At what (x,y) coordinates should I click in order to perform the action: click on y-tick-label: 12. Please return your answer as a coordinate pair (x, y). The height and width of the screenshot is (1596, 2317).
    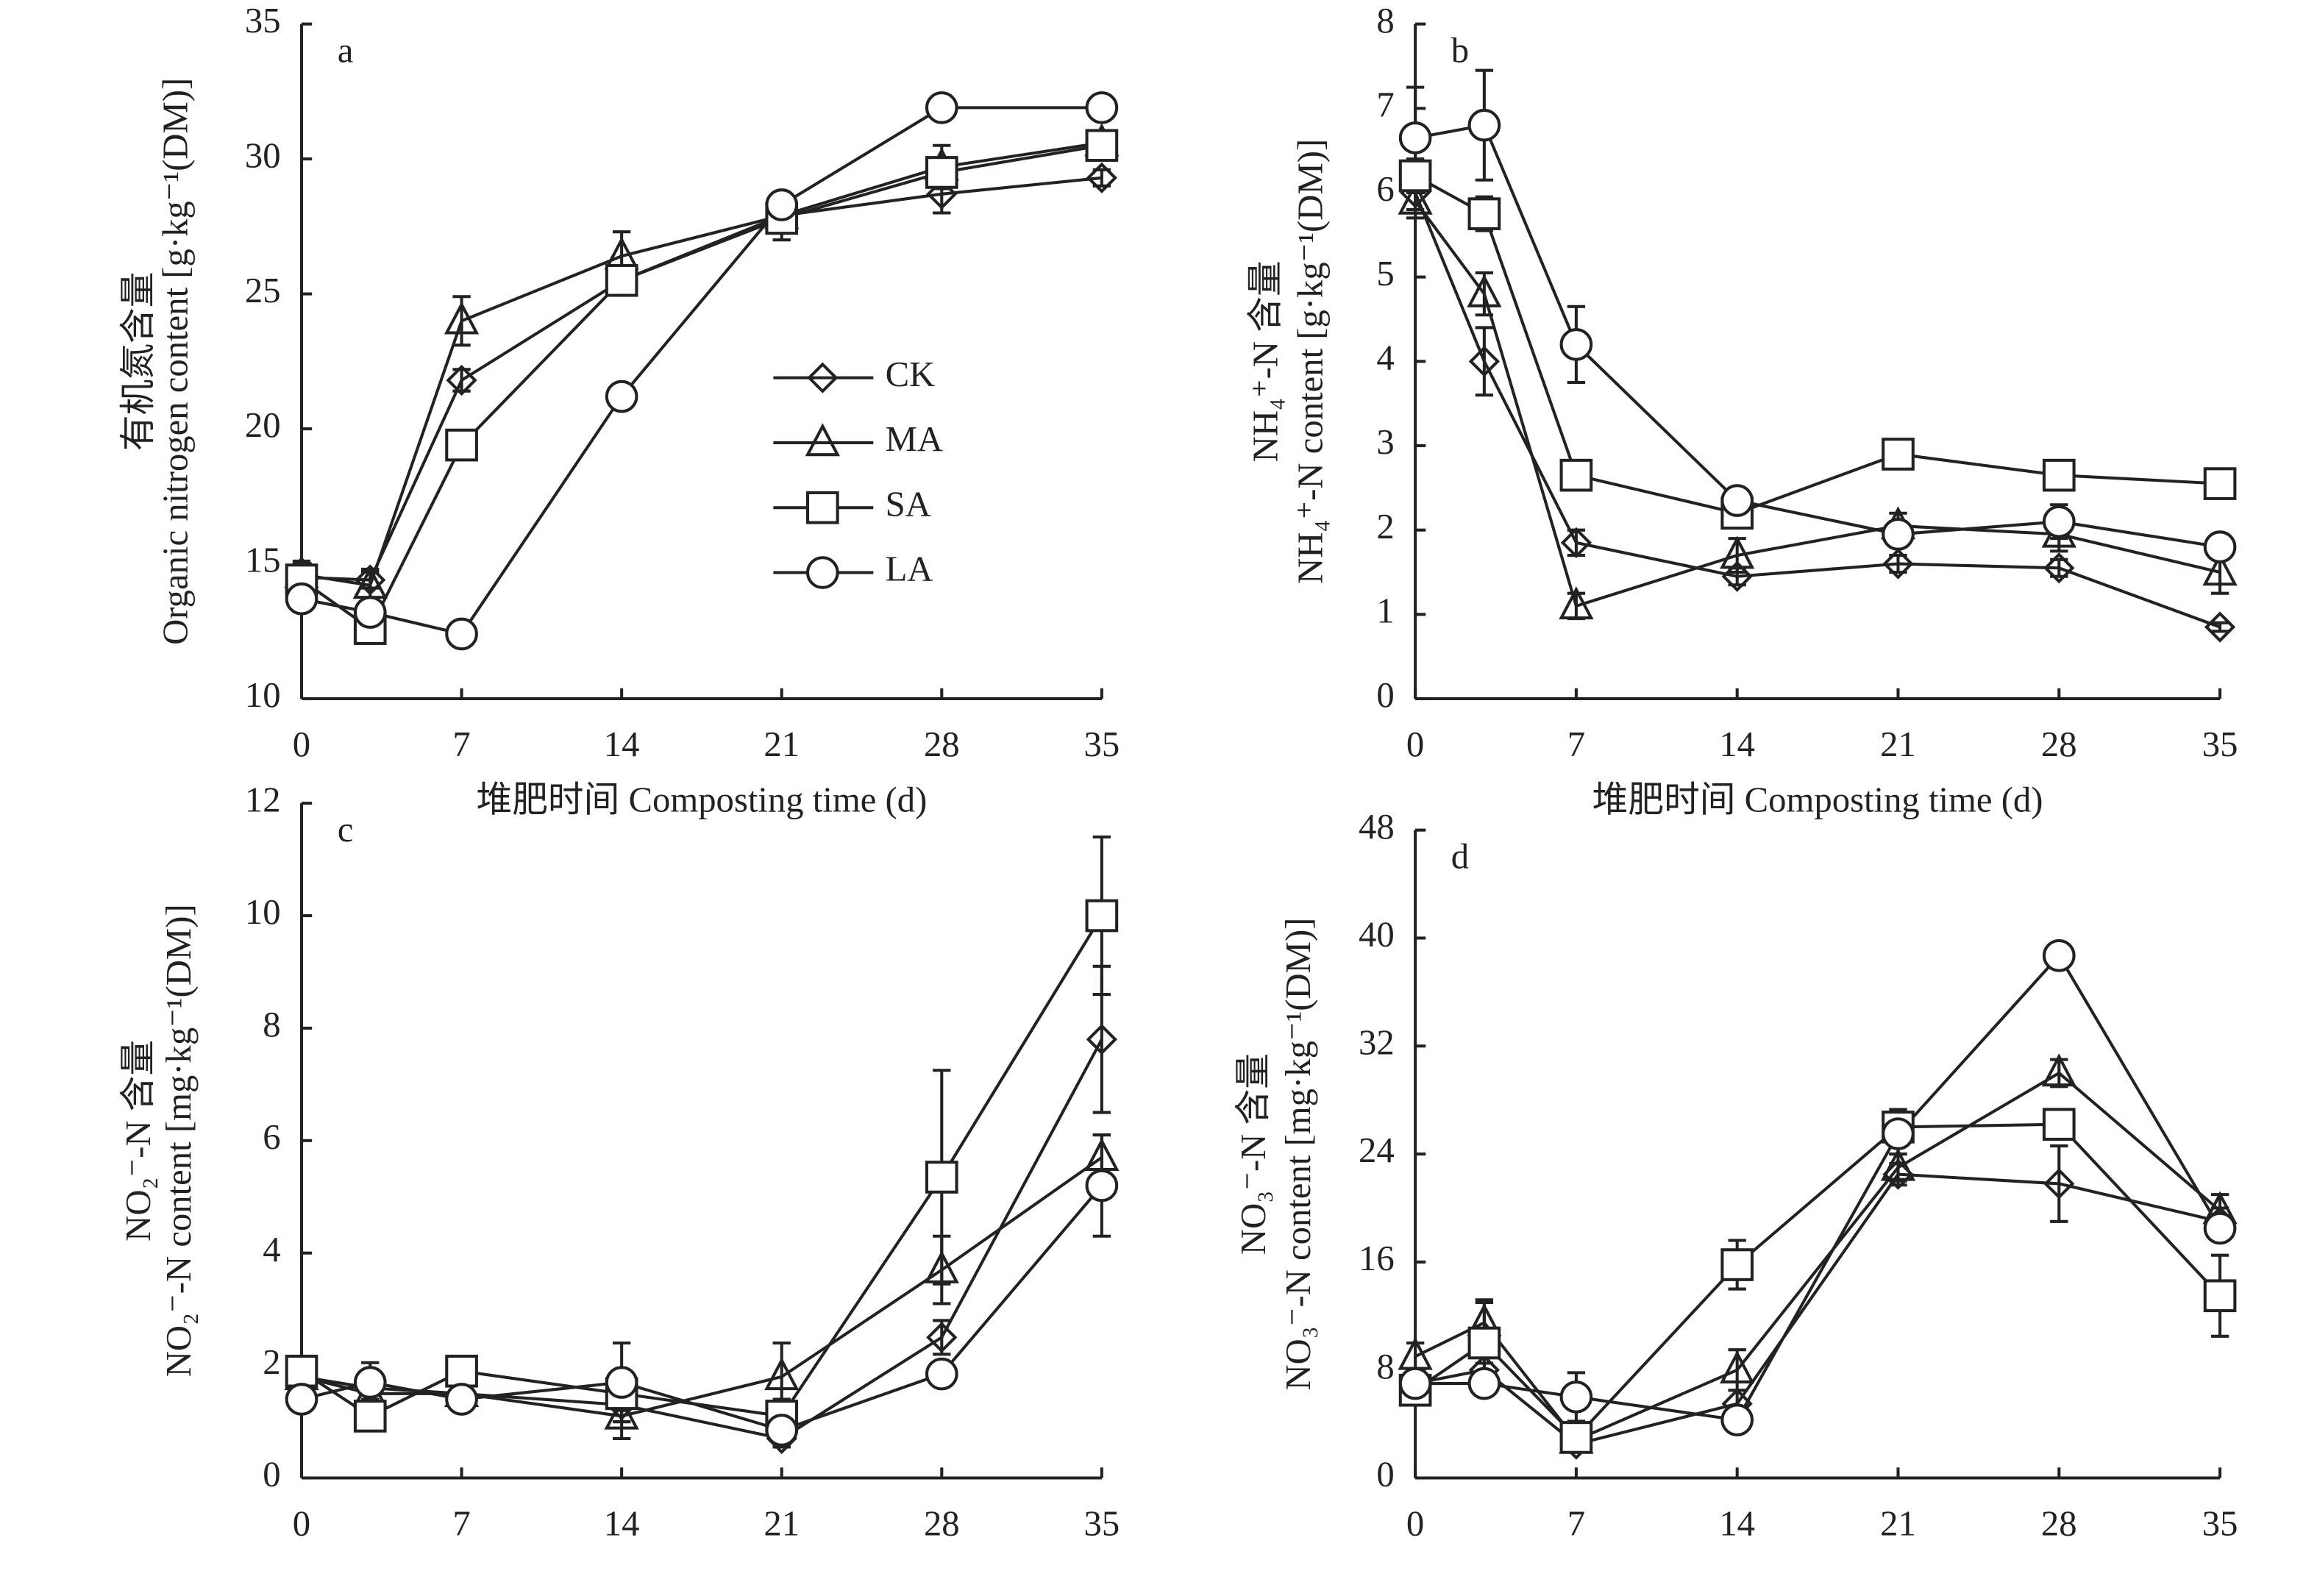
    Looking at the image, I should click on (263, 800).